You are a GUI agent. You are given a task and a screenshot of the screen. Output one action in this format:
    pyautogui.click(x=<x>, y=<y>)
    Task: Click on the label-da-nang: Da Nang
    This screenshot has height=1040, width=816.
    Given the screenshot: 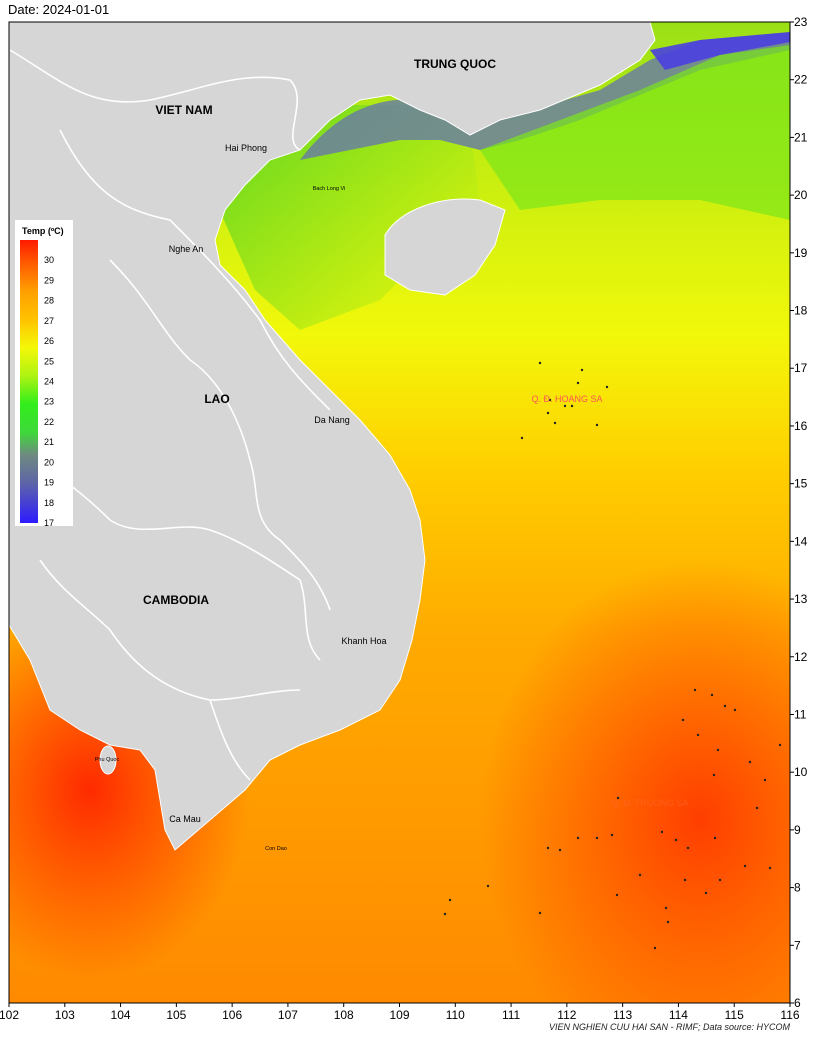 What is the action you would take?
    pyautogui.click(x=332, y=420)
    